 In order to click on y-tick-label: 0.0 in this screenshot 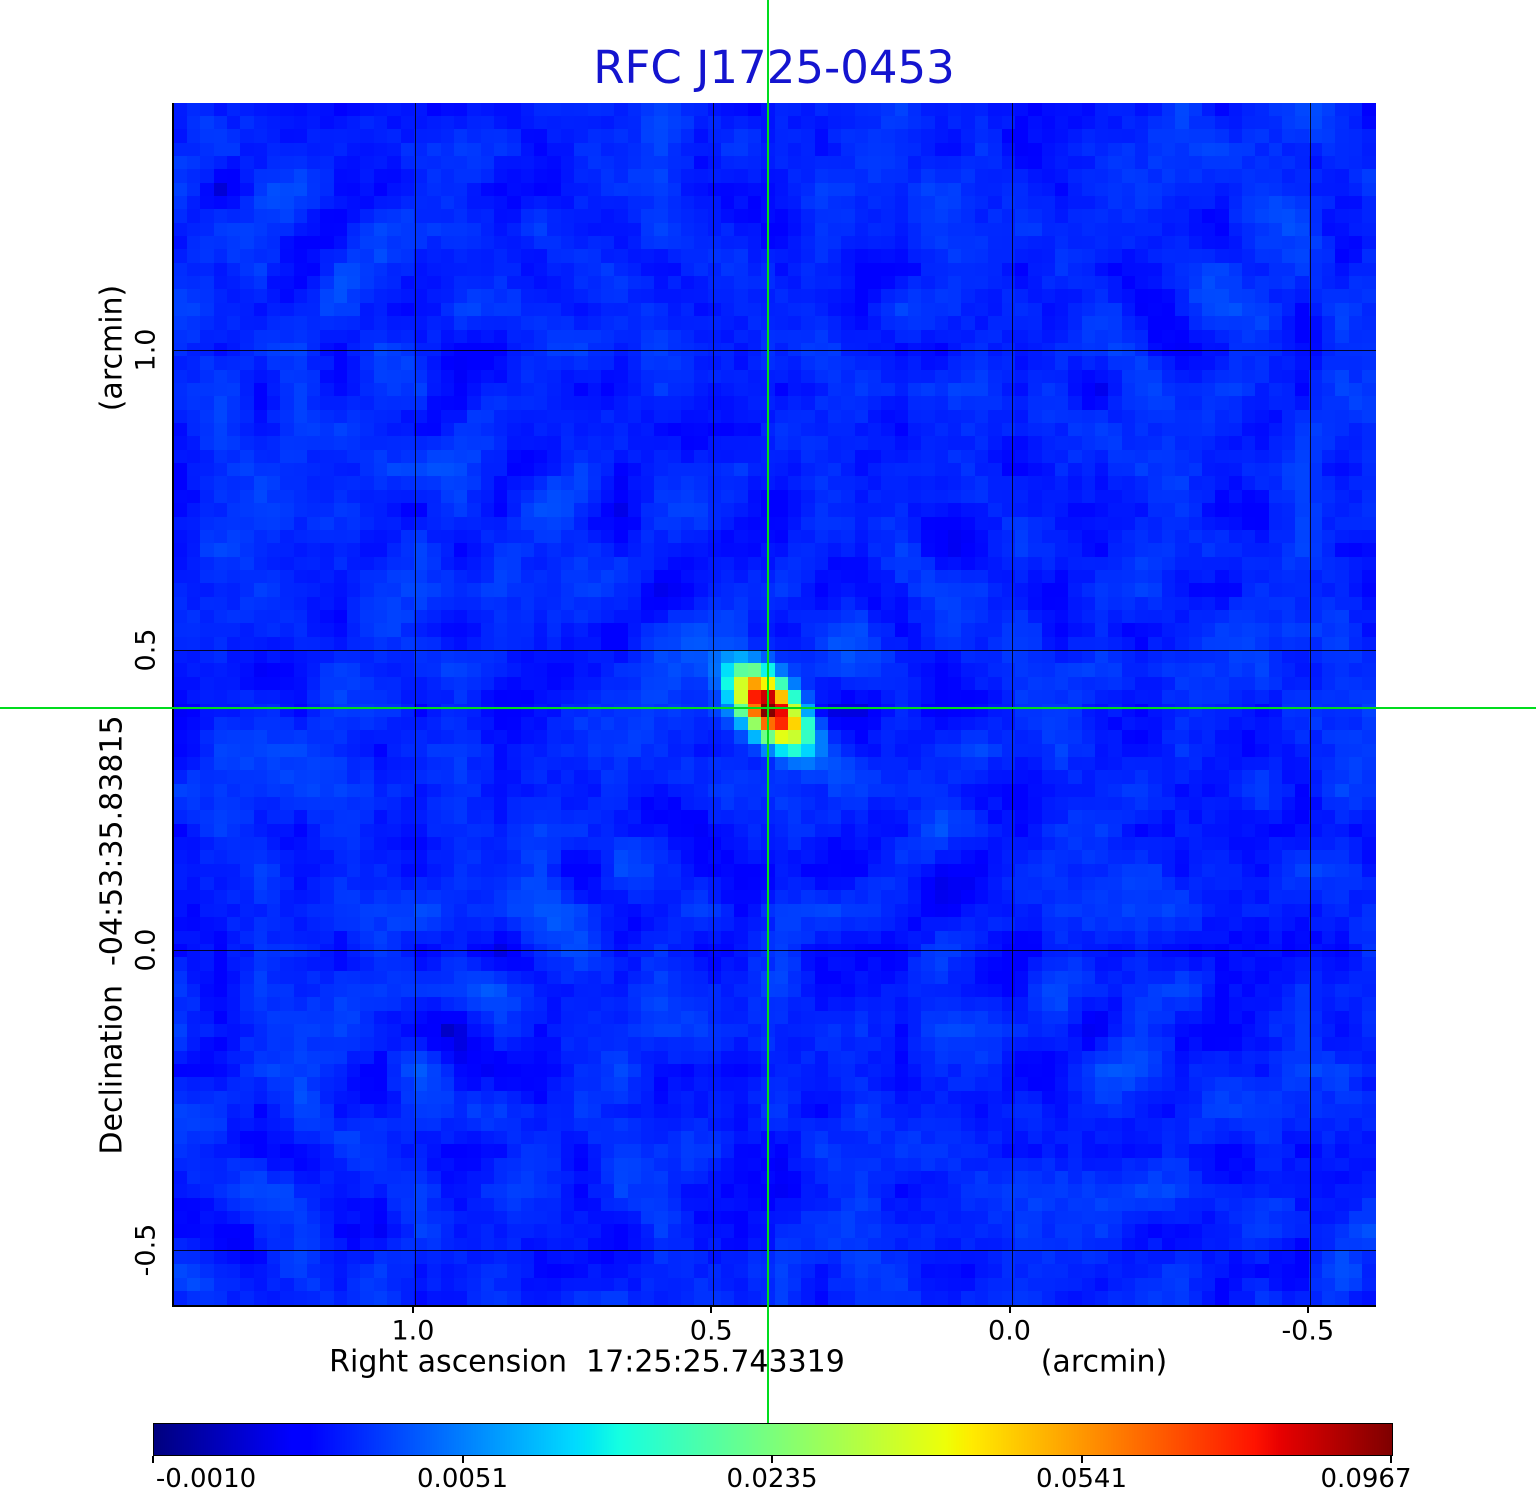, I will do `click(146, 950)`.